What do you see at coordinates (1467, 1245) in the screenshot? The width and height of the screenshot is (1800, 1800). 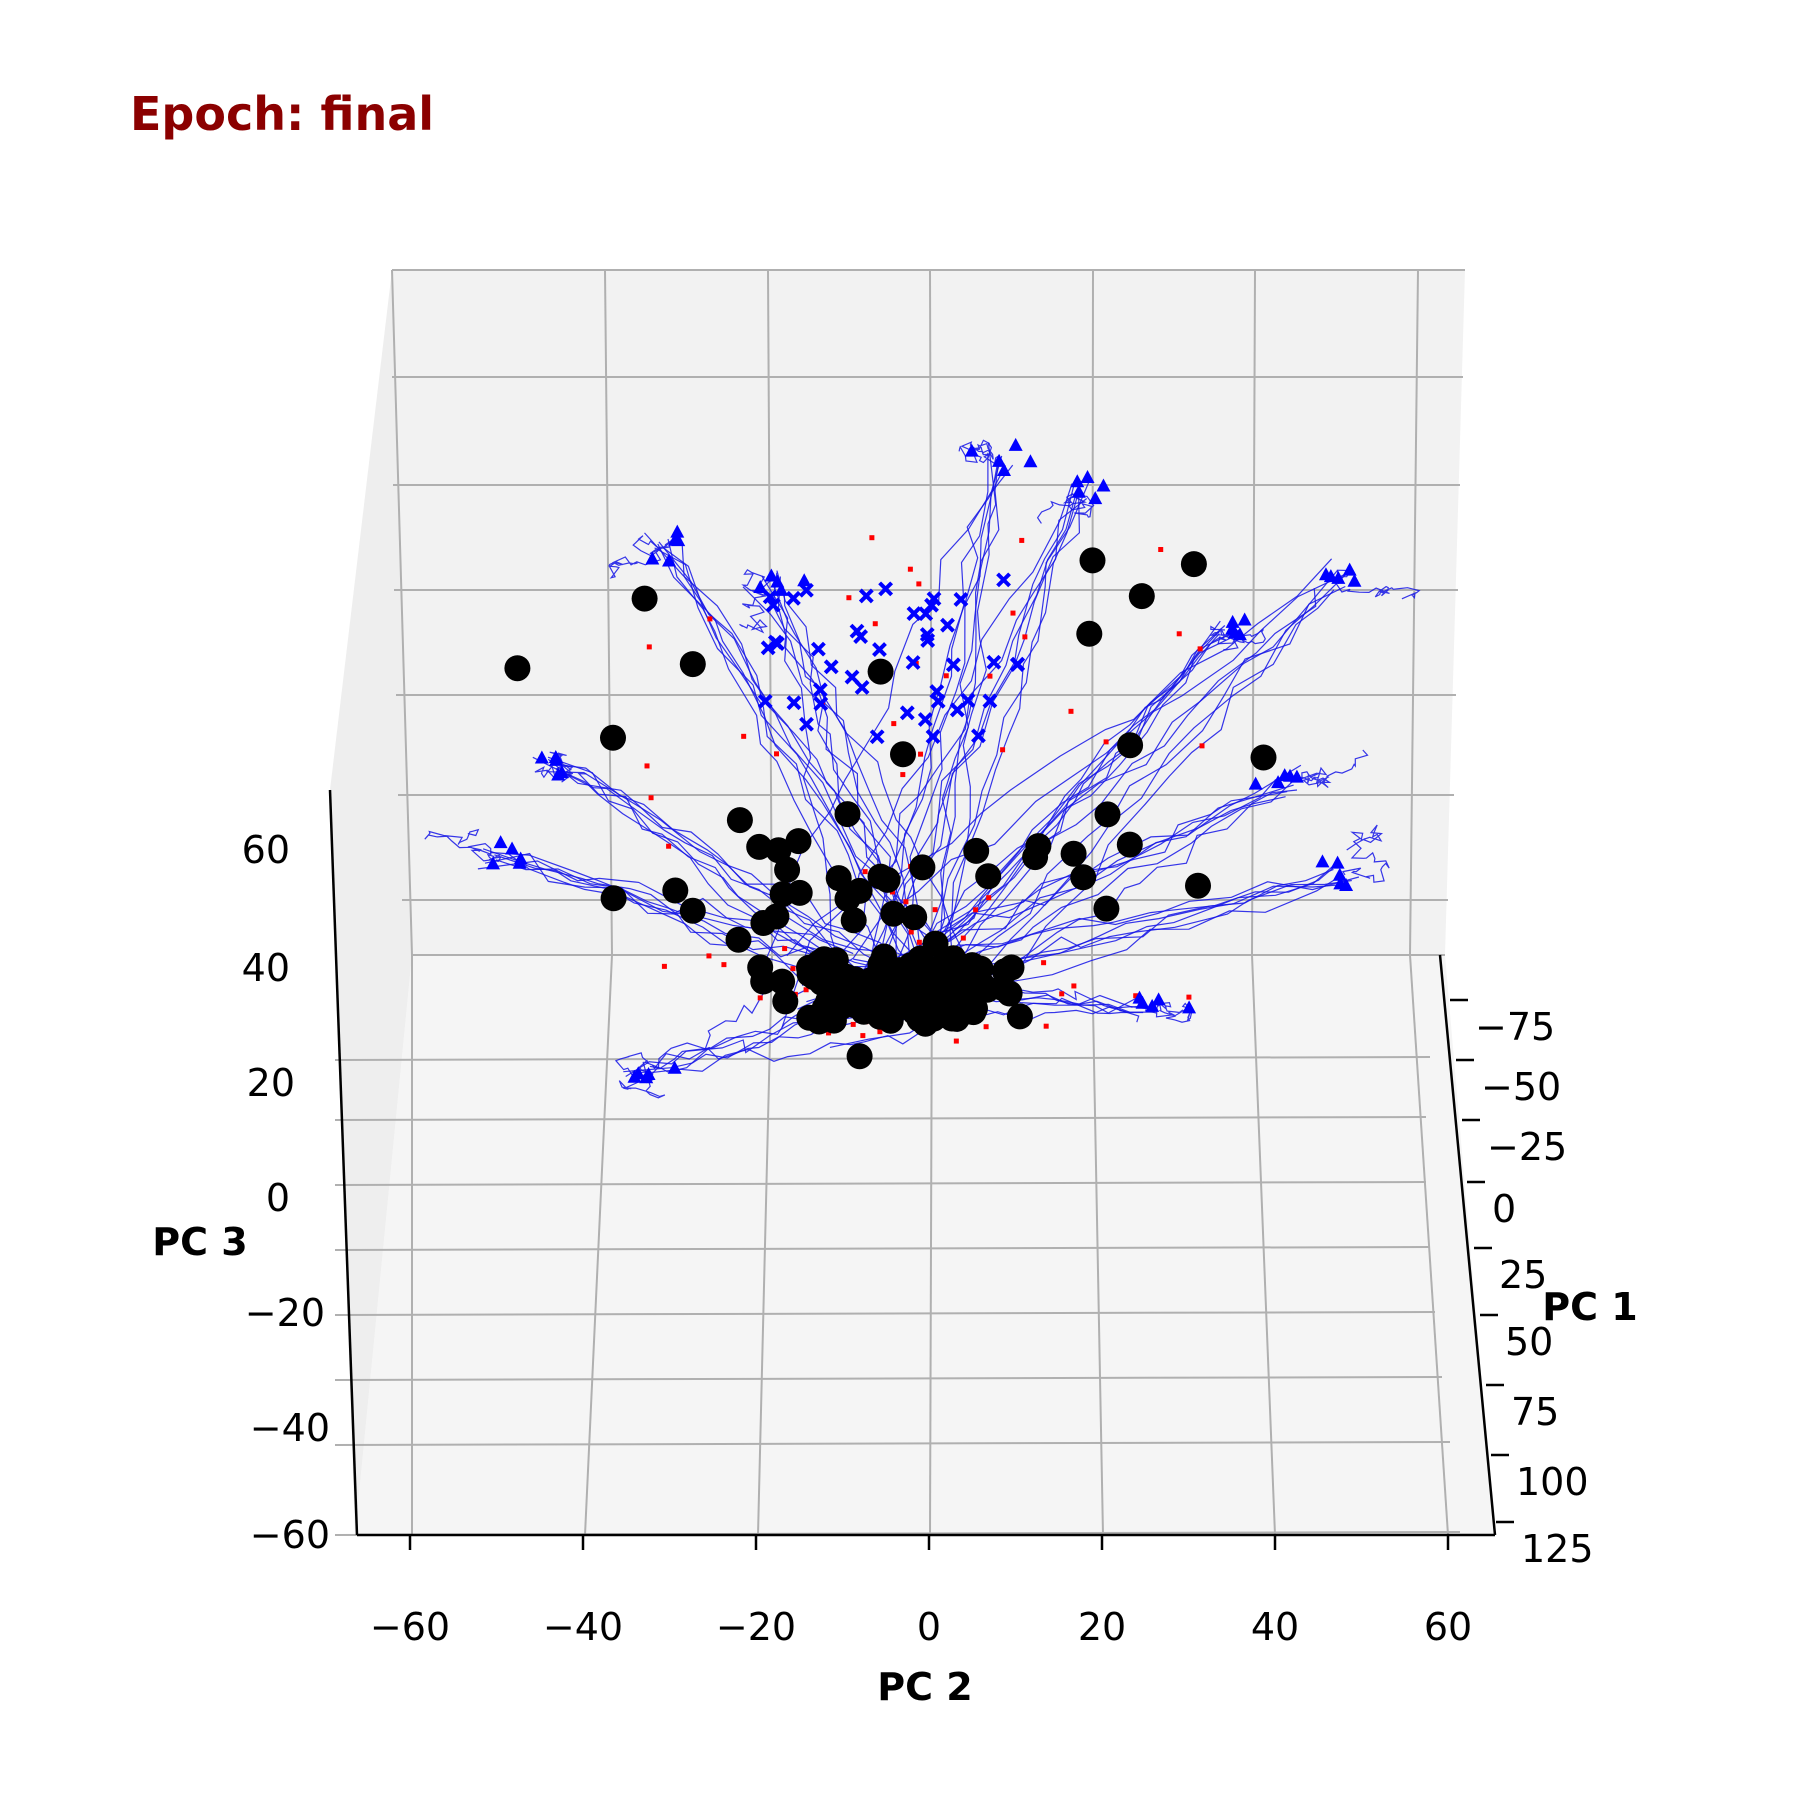 I see `x-axis-line` at bounding box center [1467, 1245].